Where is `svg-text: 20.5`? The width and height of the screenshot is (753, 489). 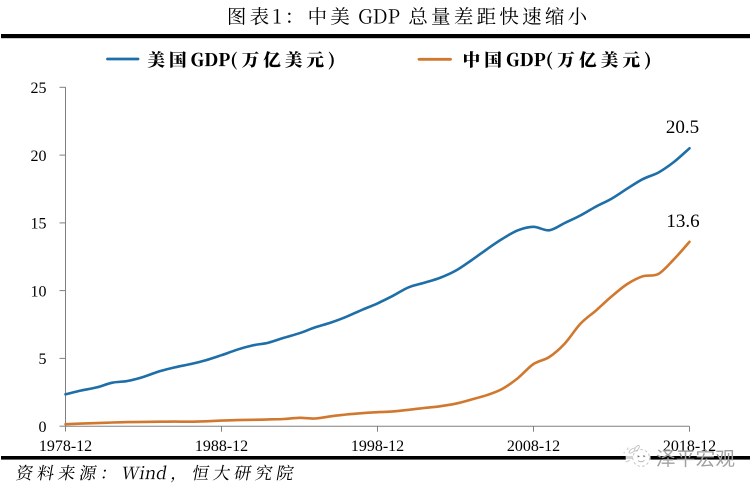
svg-text: 20.5 is located at coordinates (682, 127).